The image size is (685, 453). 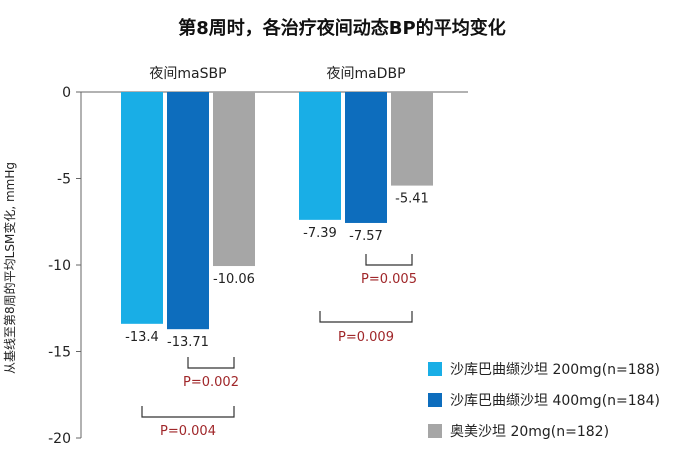 I want to click on y-tick-label: -20, so click(x=59, y=439).